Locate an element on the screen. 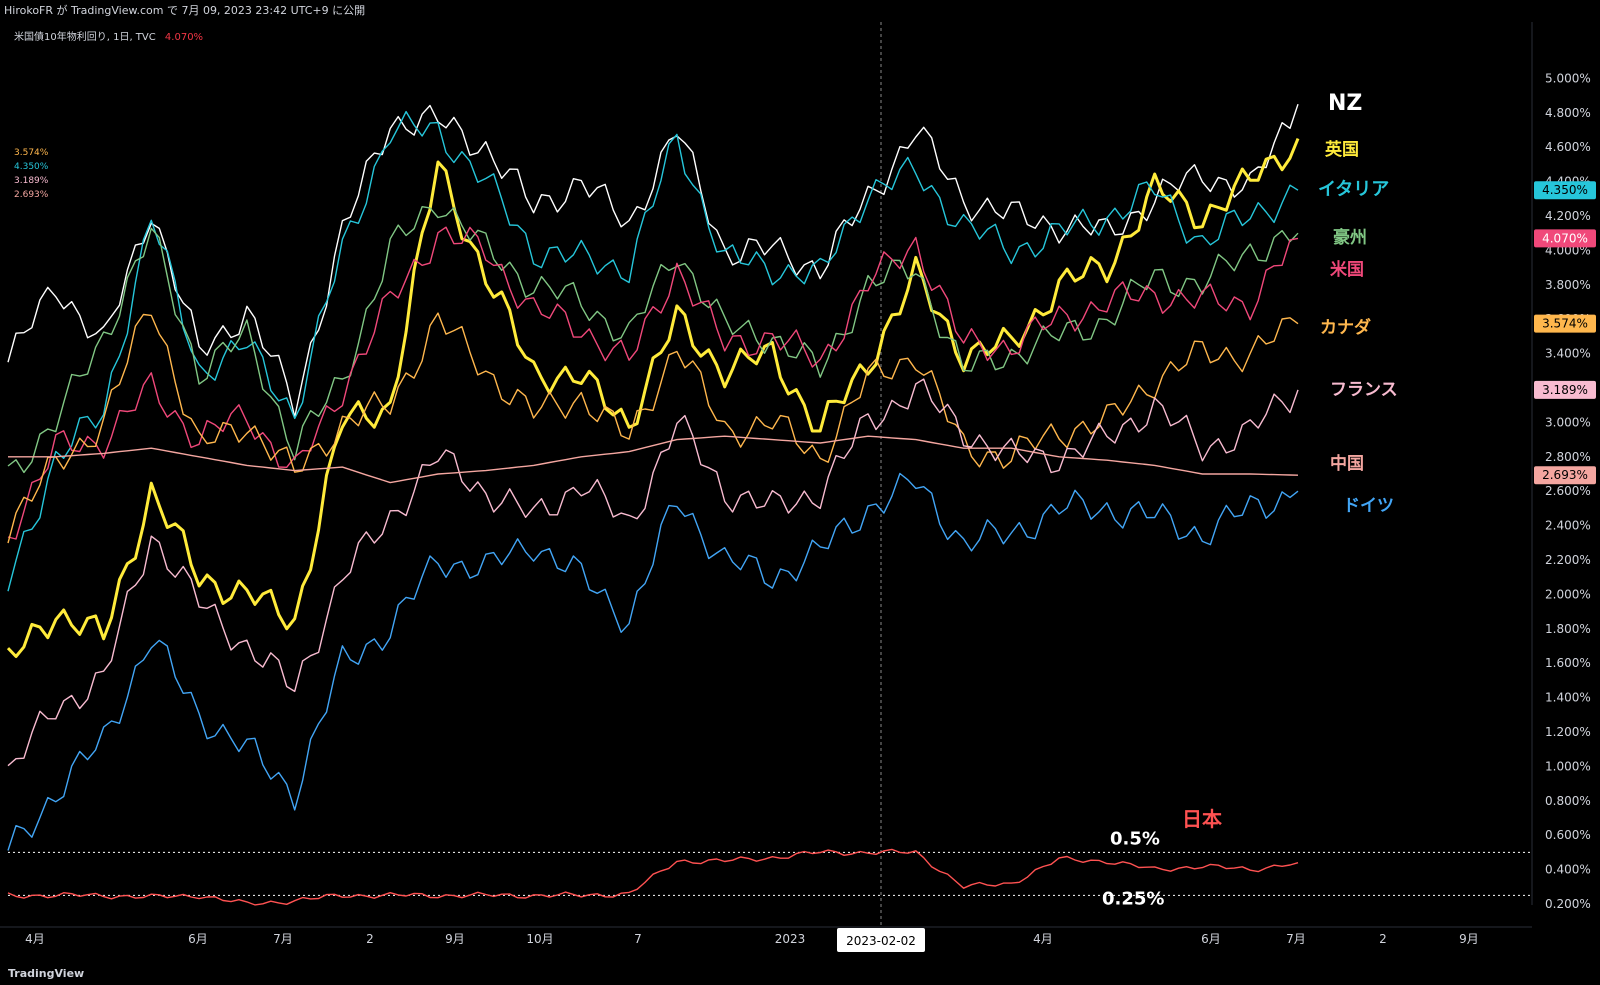 This screenshot has height=985, width=1600. study-values: 3.574% 4.350% 3.189% 2.693% is located at coordinates (31, 174).